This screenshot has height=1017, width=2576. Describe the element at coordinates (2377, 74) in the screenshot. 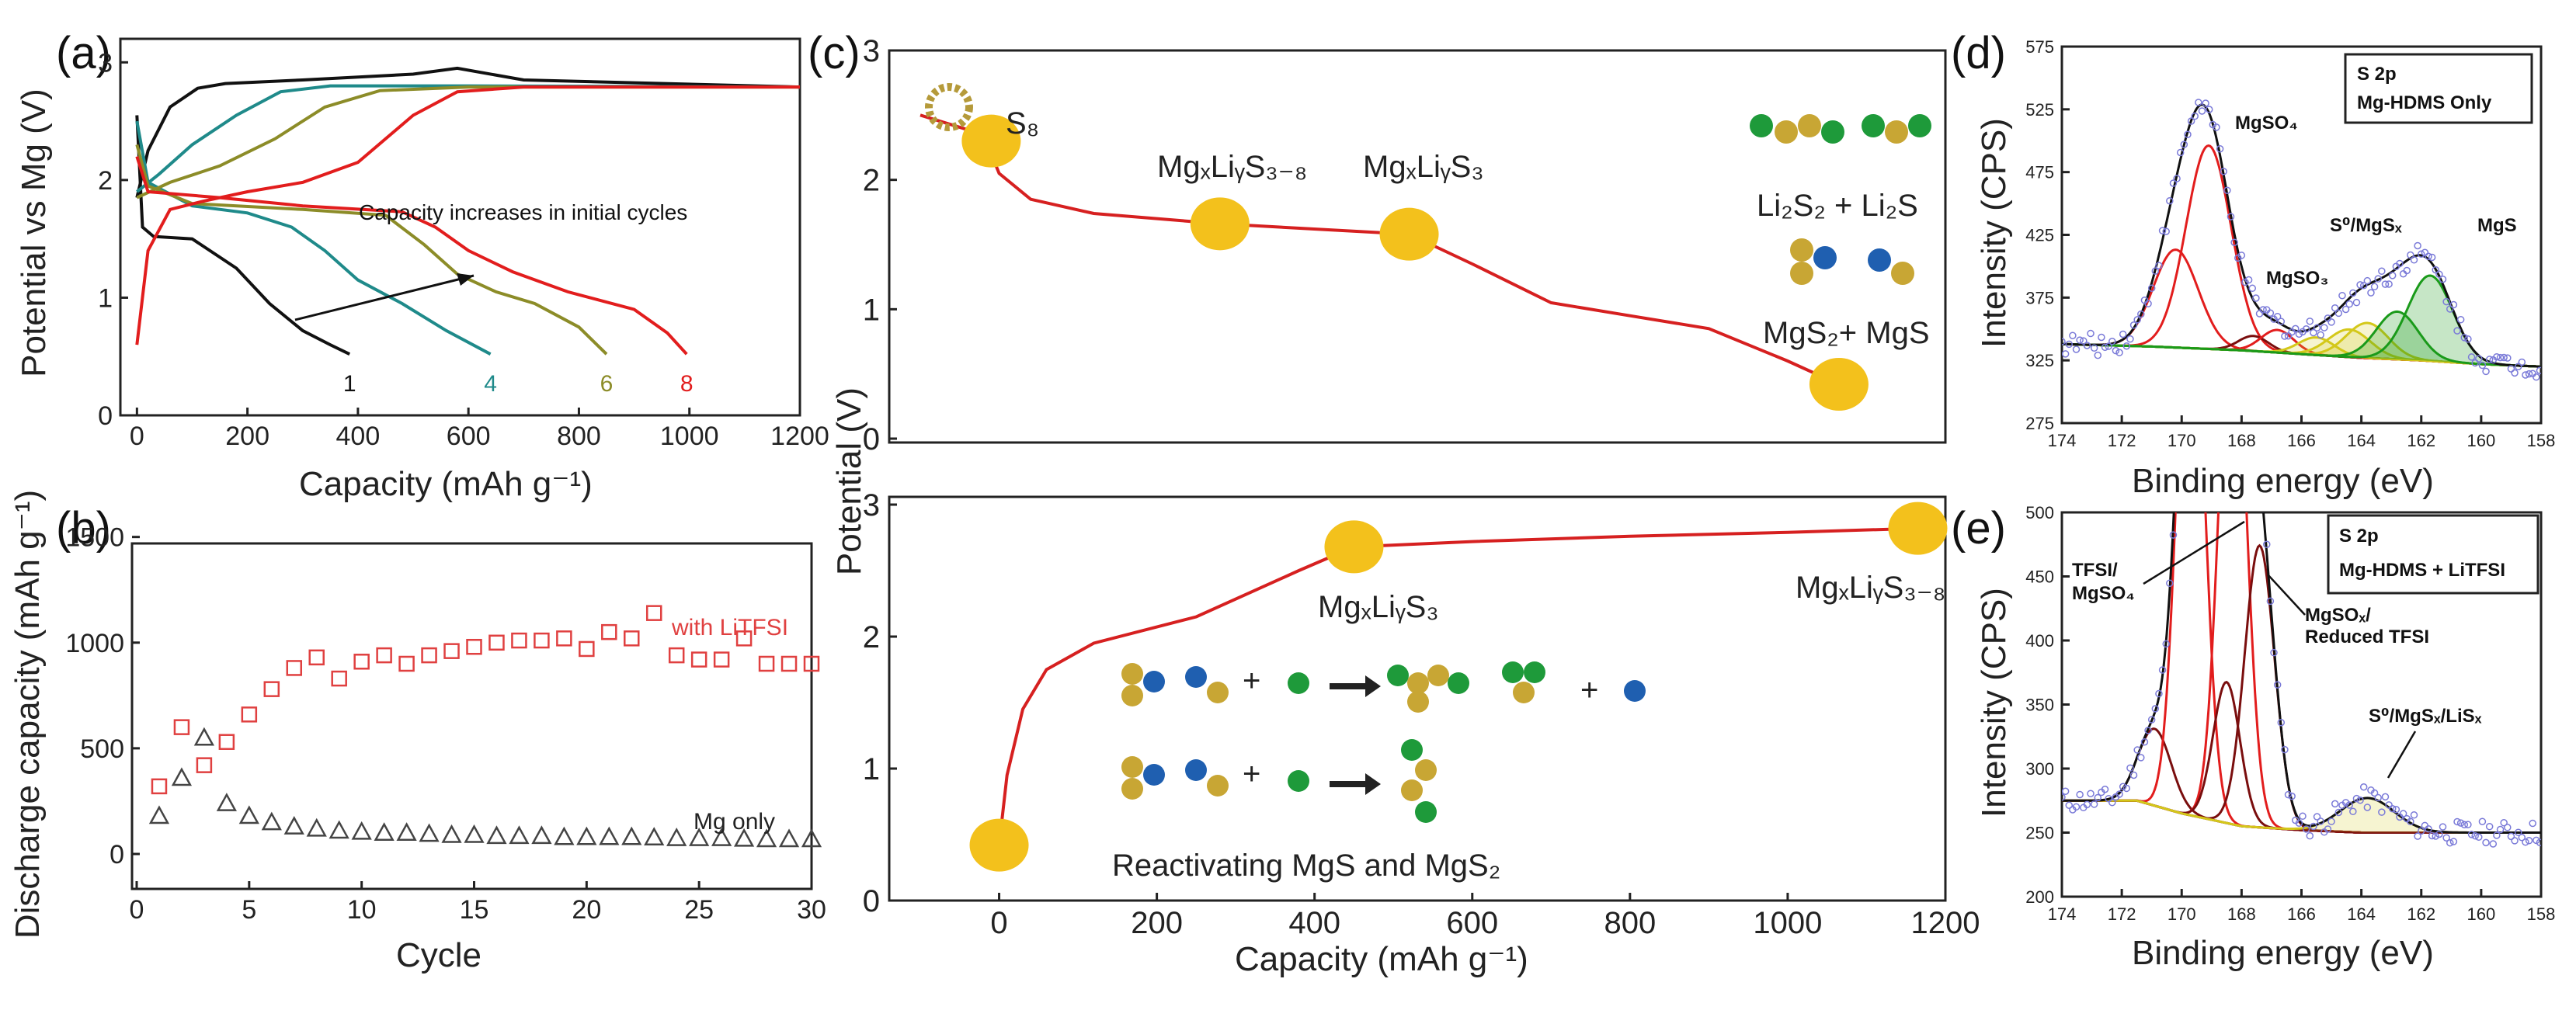

I see `panel-d-legend-line1: S 2p` at that location.